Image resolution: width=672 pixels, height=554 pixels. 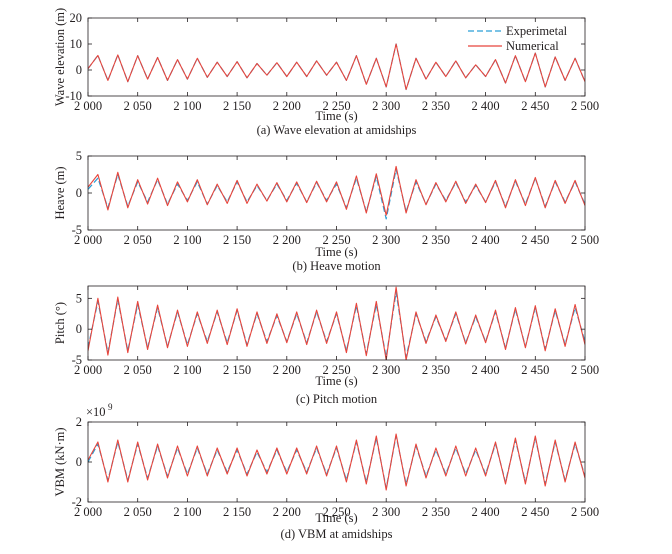 What do you see at coordinates (76, 18) in the screenshot?
I see `y-tick-label: 20` at bounding box center [76, 18].